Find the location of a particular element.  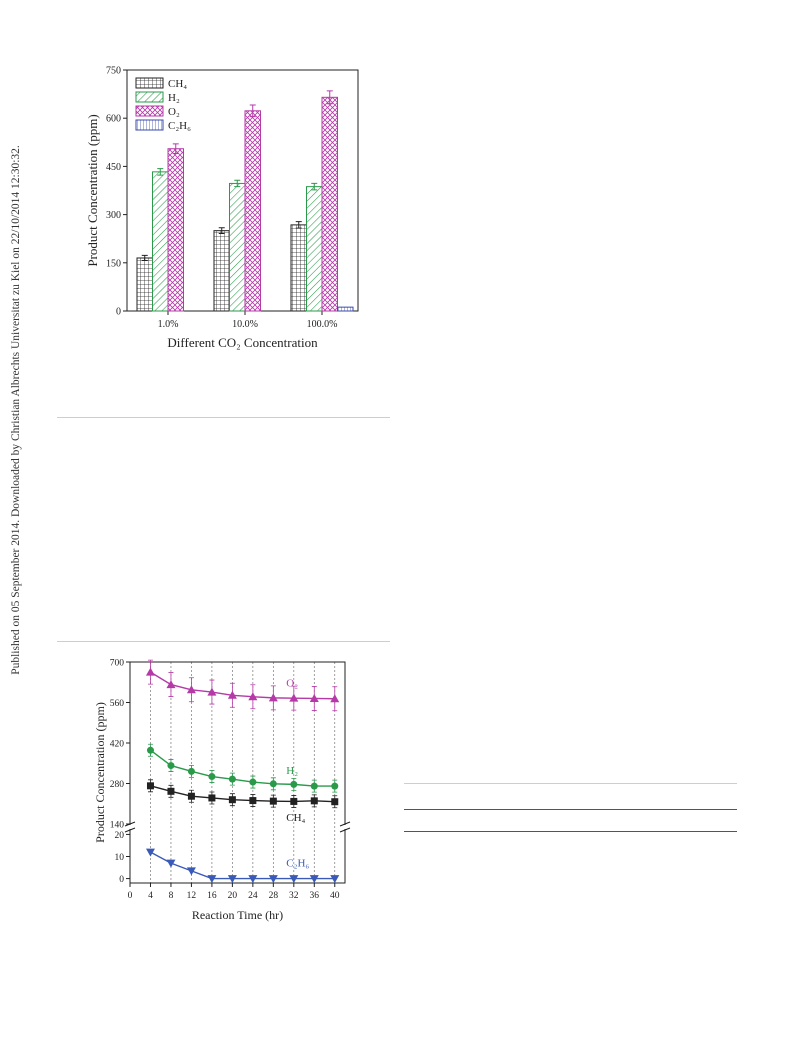

y-axis-label: Product Concentration (ppm) is located at coordinates (100, 772).